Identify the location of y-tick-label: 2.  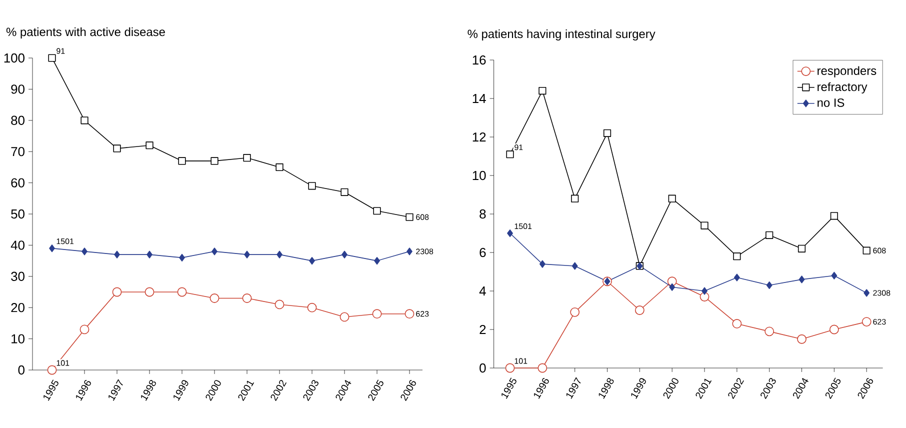
(483, 329).